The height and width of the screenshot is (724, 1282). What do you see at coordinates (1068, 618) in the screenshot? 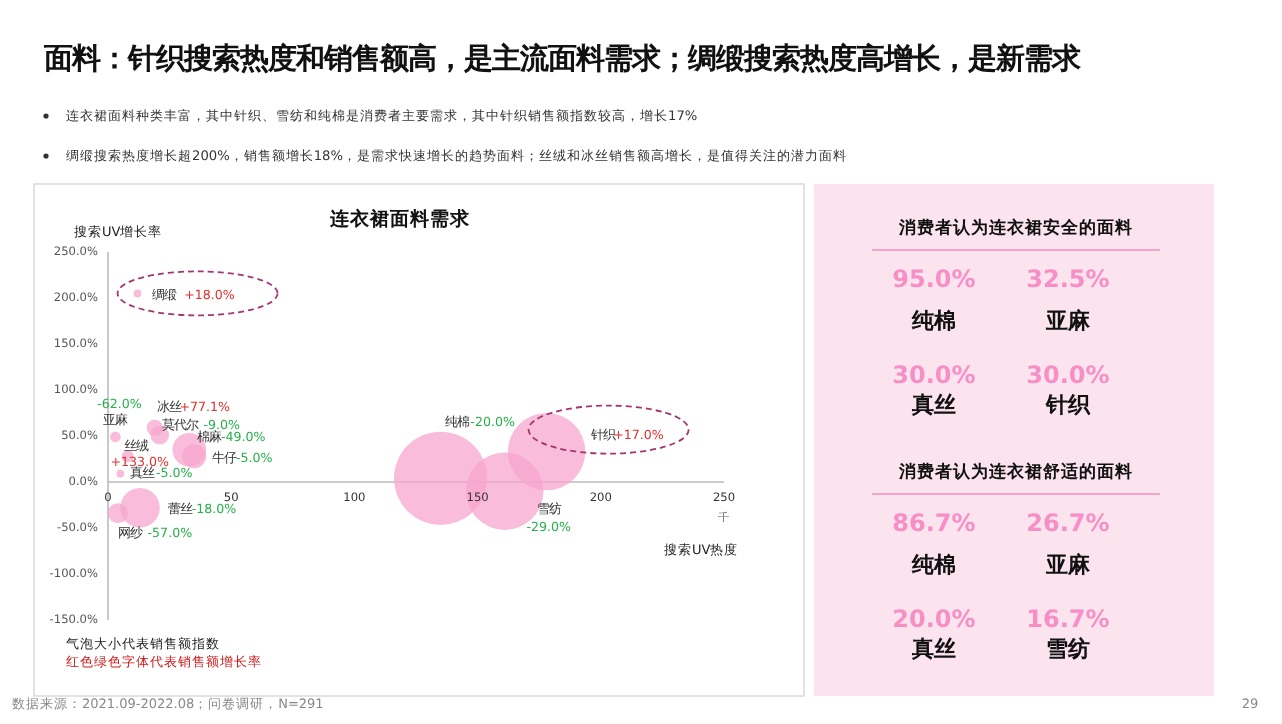
I see `text: 16.7%` at bounding box center [1068, 618].